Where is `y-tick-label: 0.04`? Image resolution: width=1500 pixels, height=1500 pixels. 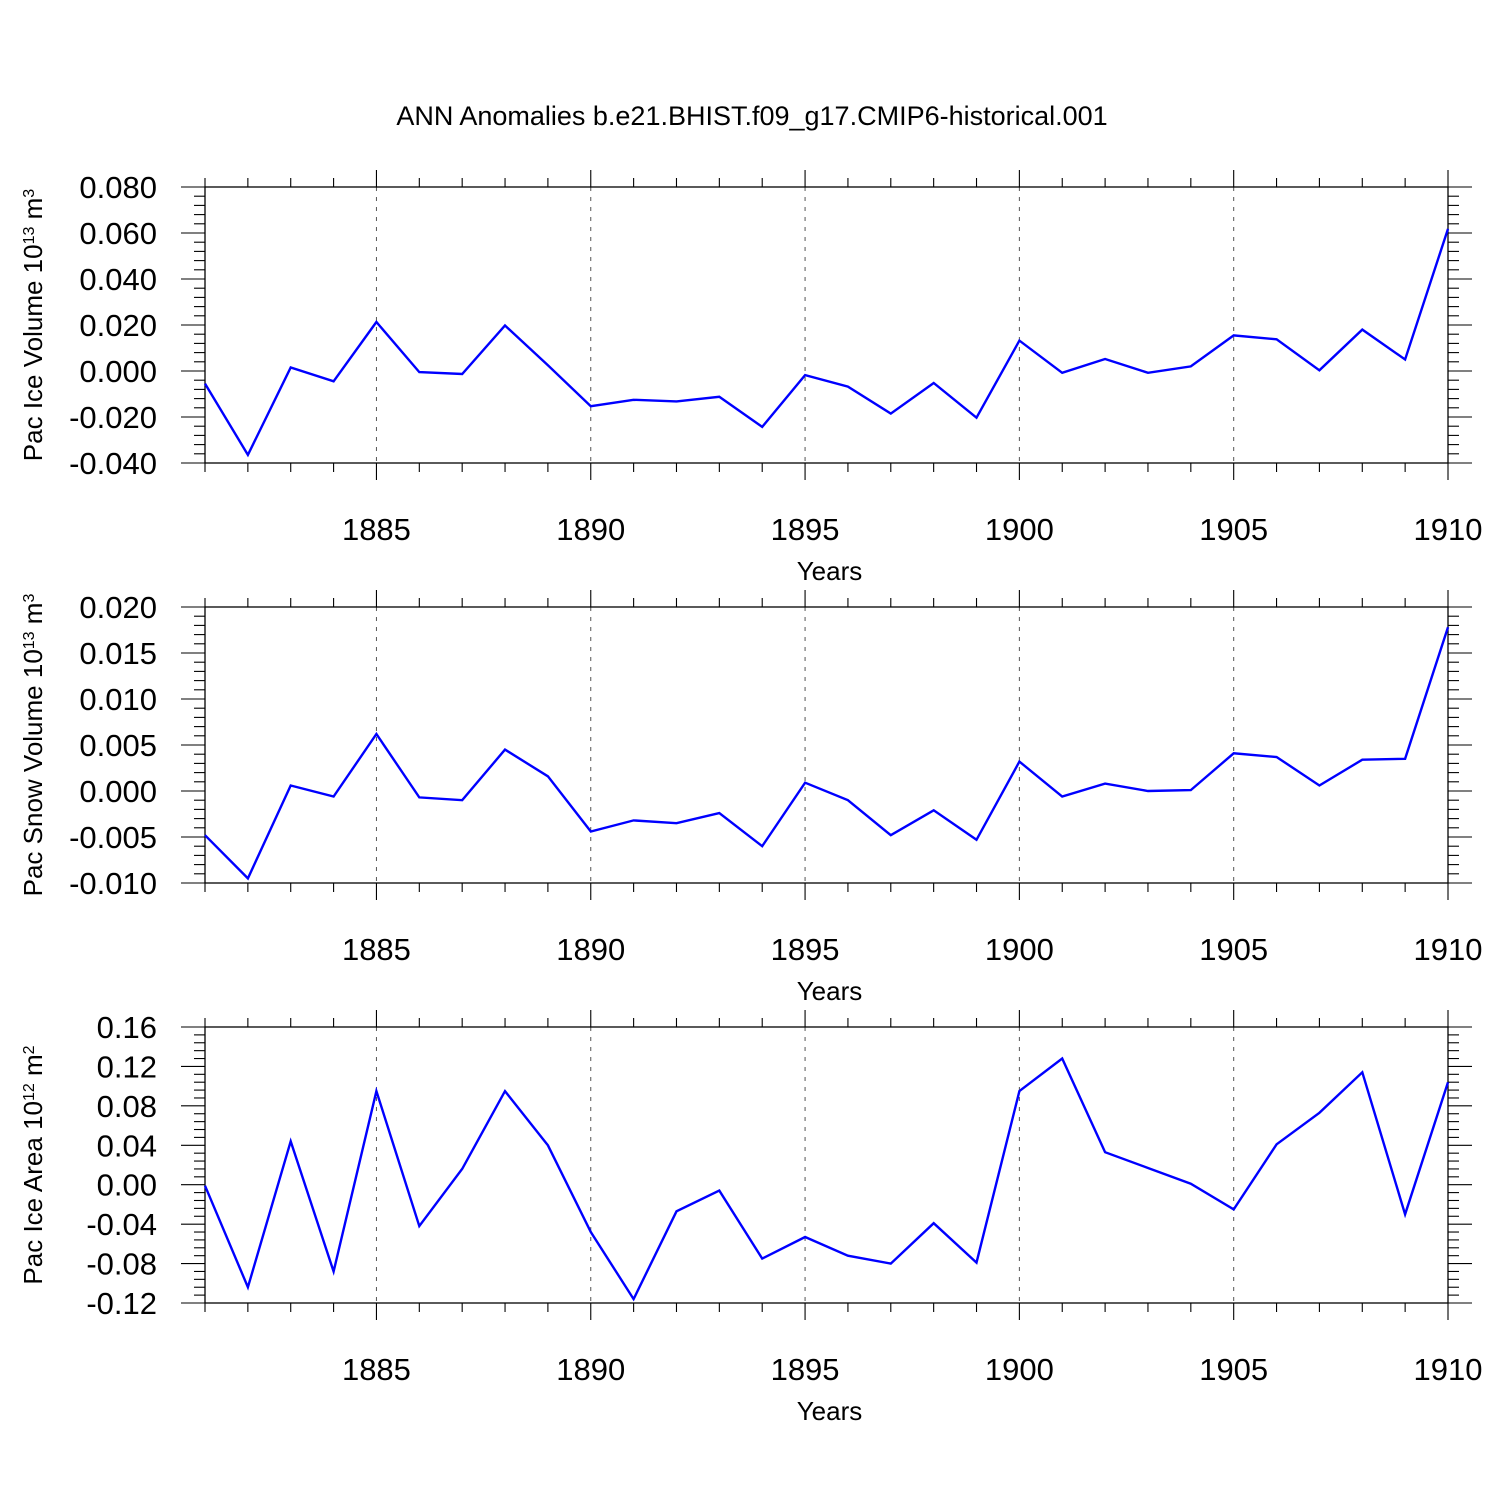
y-tick-label: 0.04 is located at coordinates (127, 1145).